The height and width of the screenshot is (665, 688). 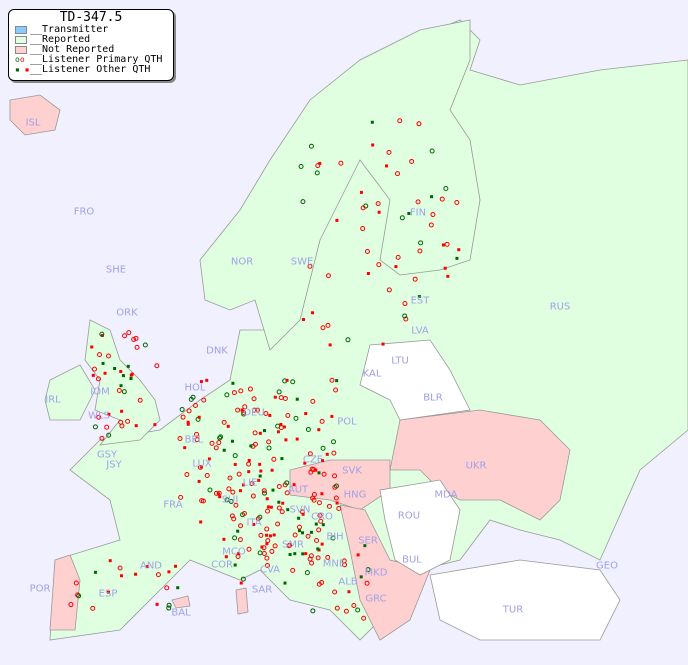 I want to click on country-label-svn: SVN, so click(x=300, y=510).